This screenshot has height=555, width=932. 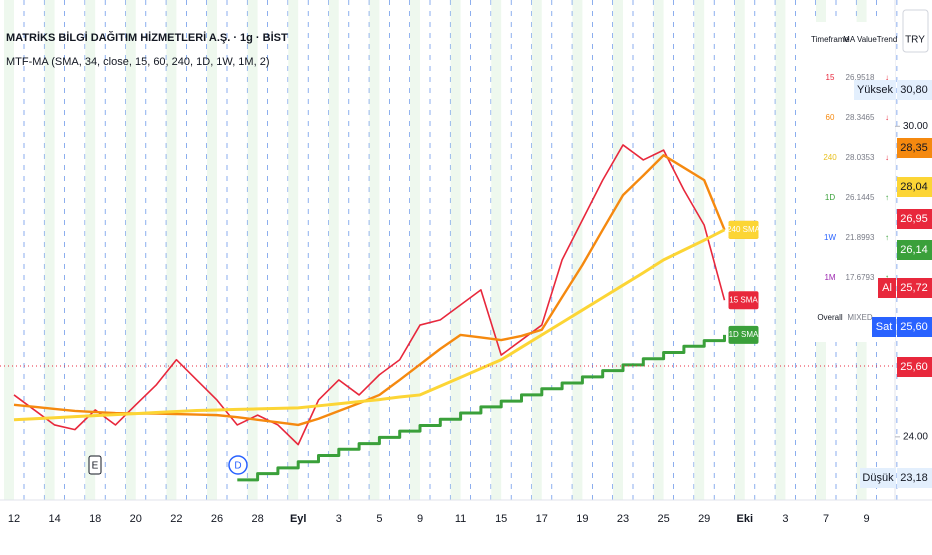 I want to click on x-tick-label: 7, so click(x=826, y=519).